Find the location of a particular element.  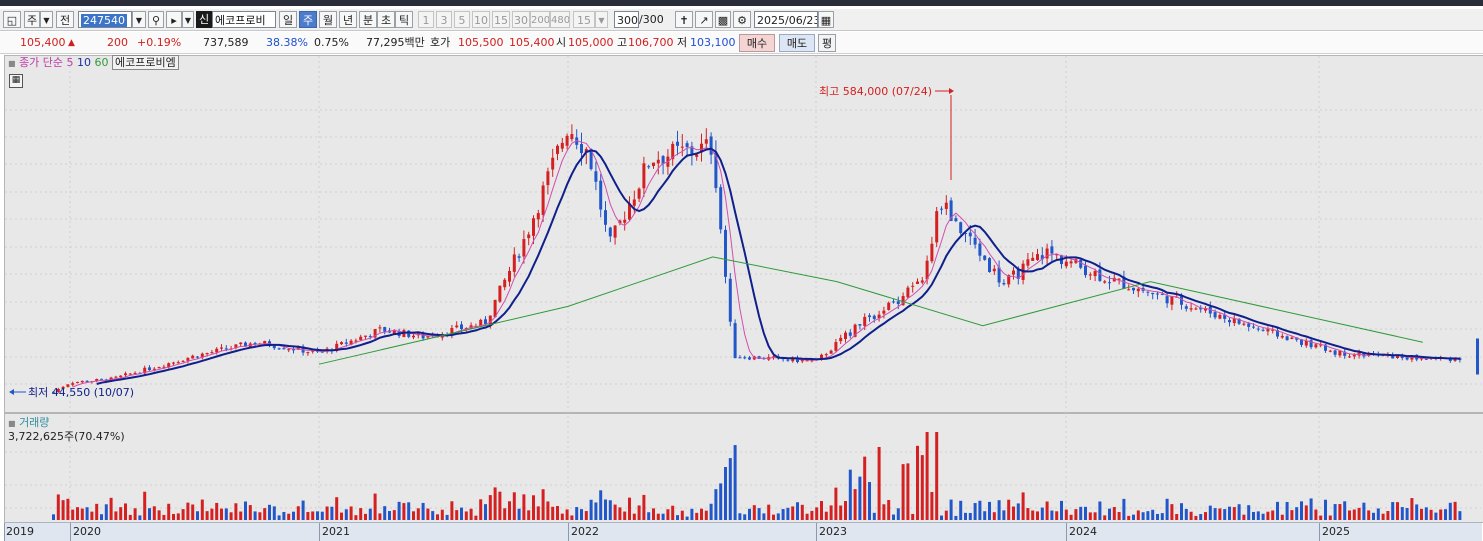

tab-second: 초 is located at coordinates (386, 19).